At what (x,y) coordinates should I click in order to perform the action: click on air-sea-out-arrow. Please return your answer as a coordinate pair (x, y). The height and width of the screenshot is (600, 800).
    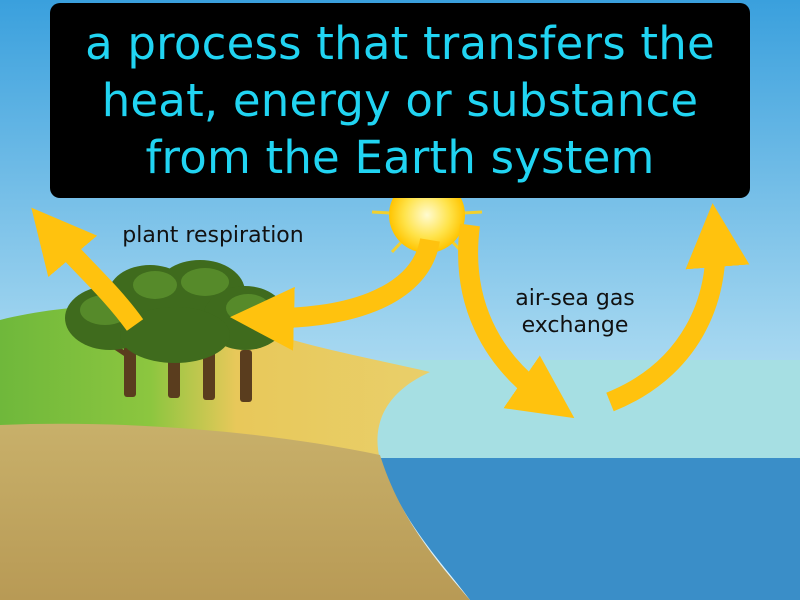
    Looking at the image, I should click on (678, 307).